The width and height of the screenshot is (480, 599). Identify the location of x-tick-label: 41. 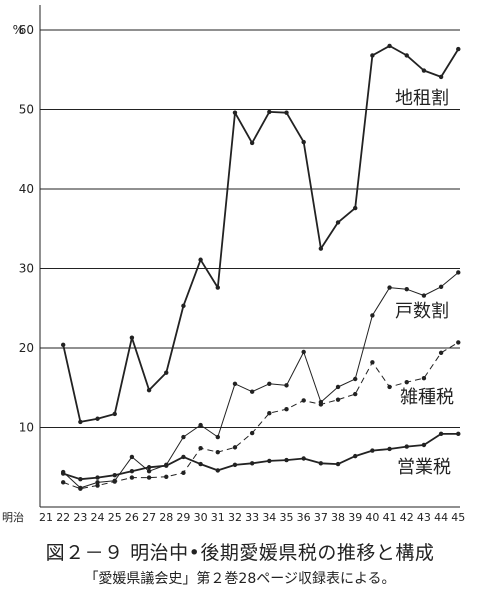
(390, 517).